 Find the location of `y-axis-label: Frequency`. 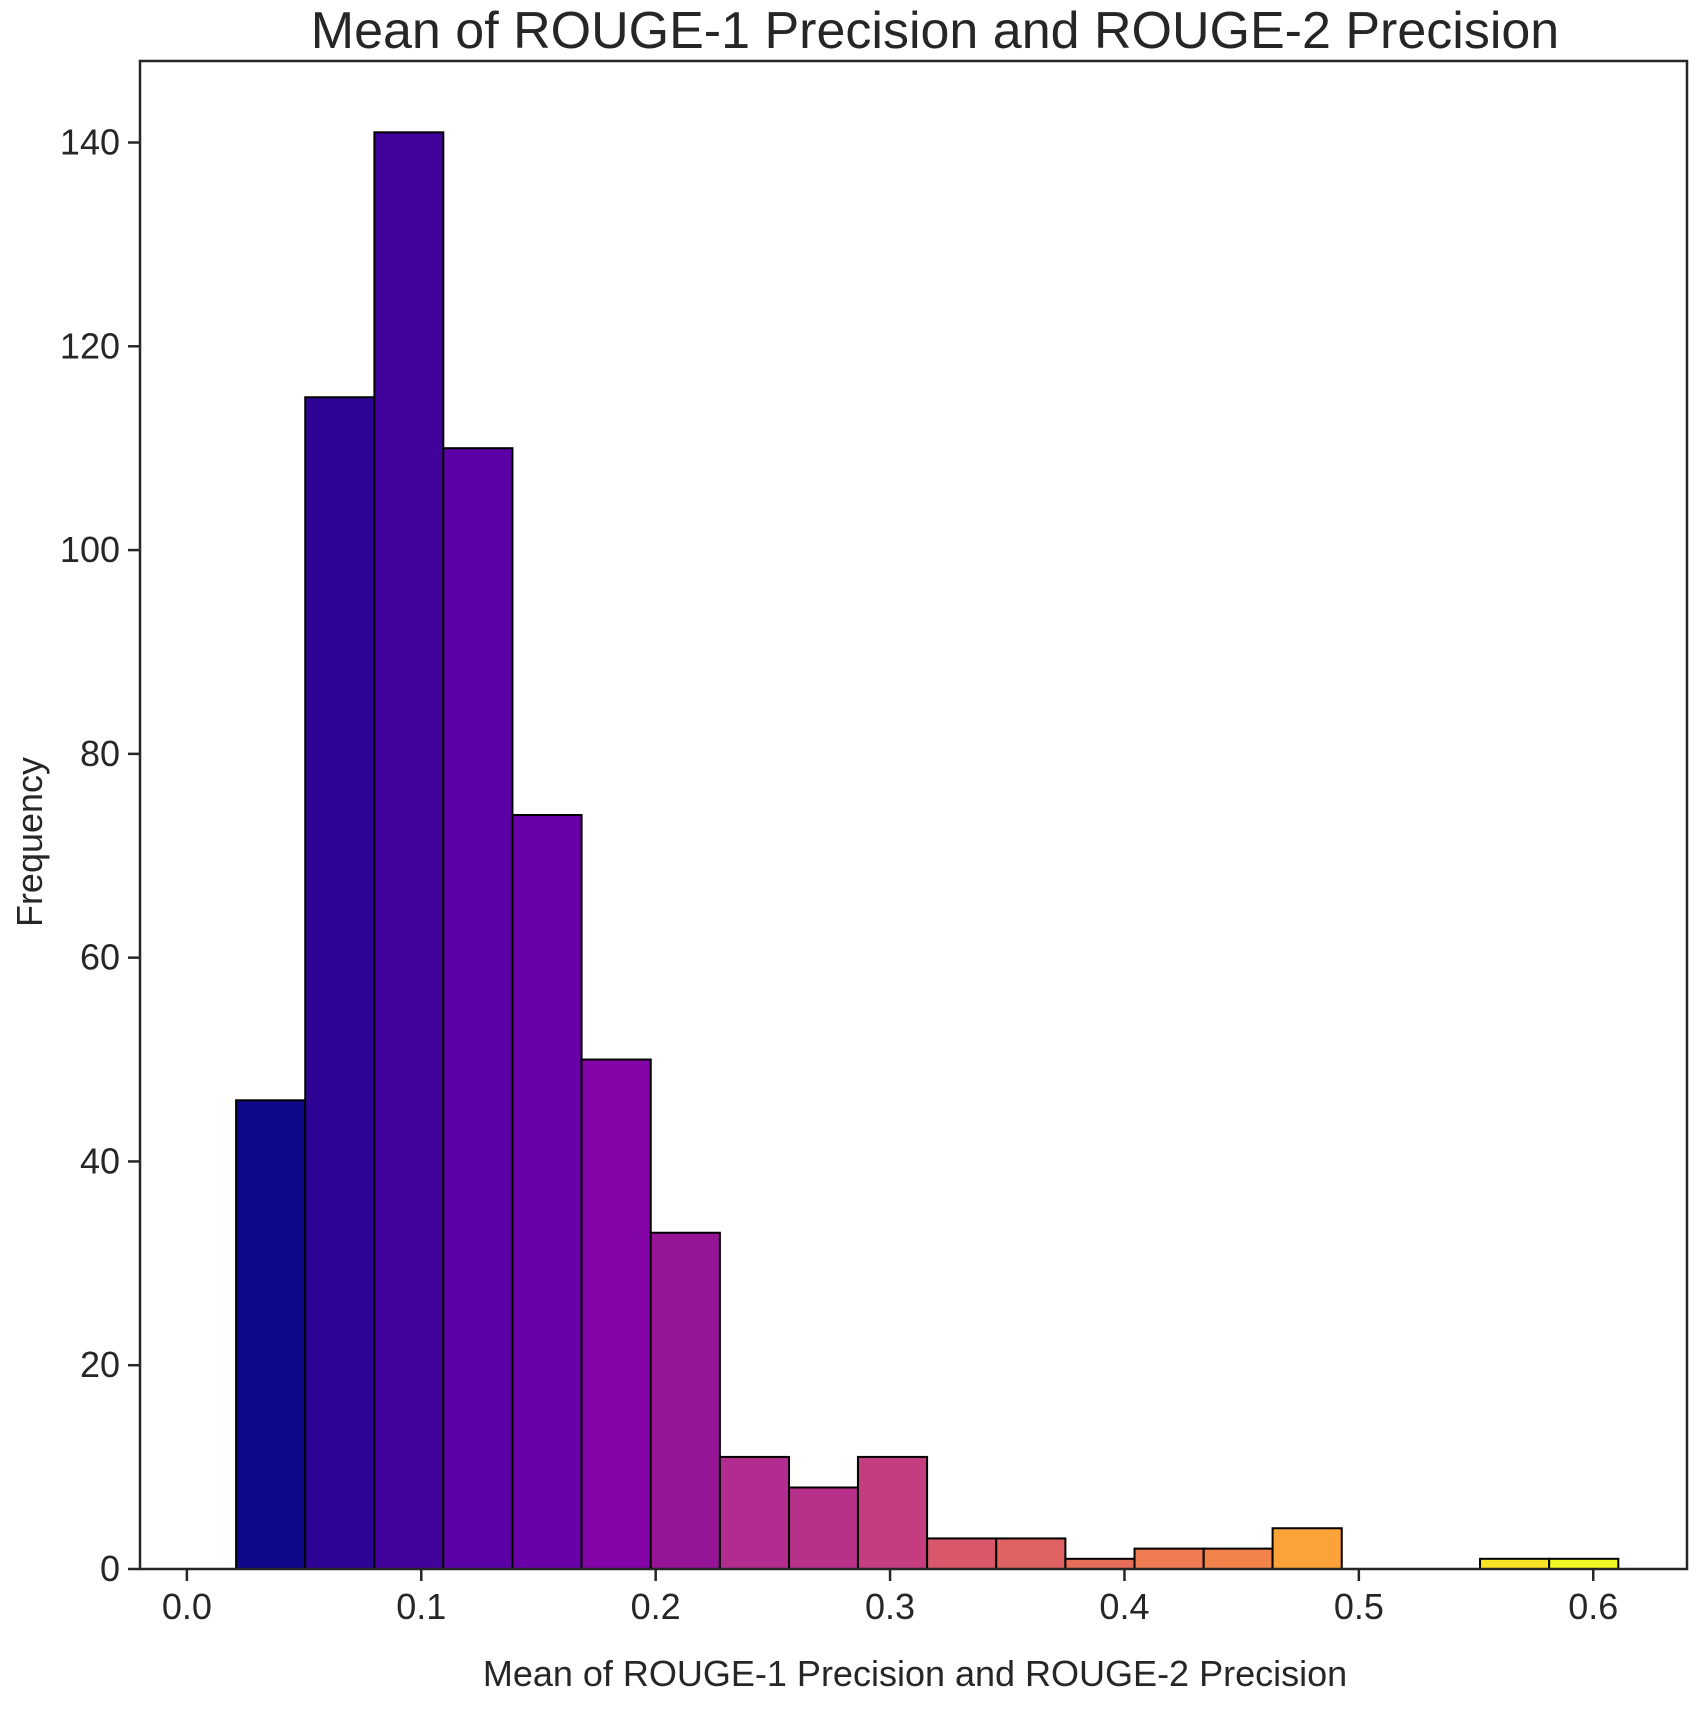

y-axis-label: Frequency is located at coordinates (29, 842).